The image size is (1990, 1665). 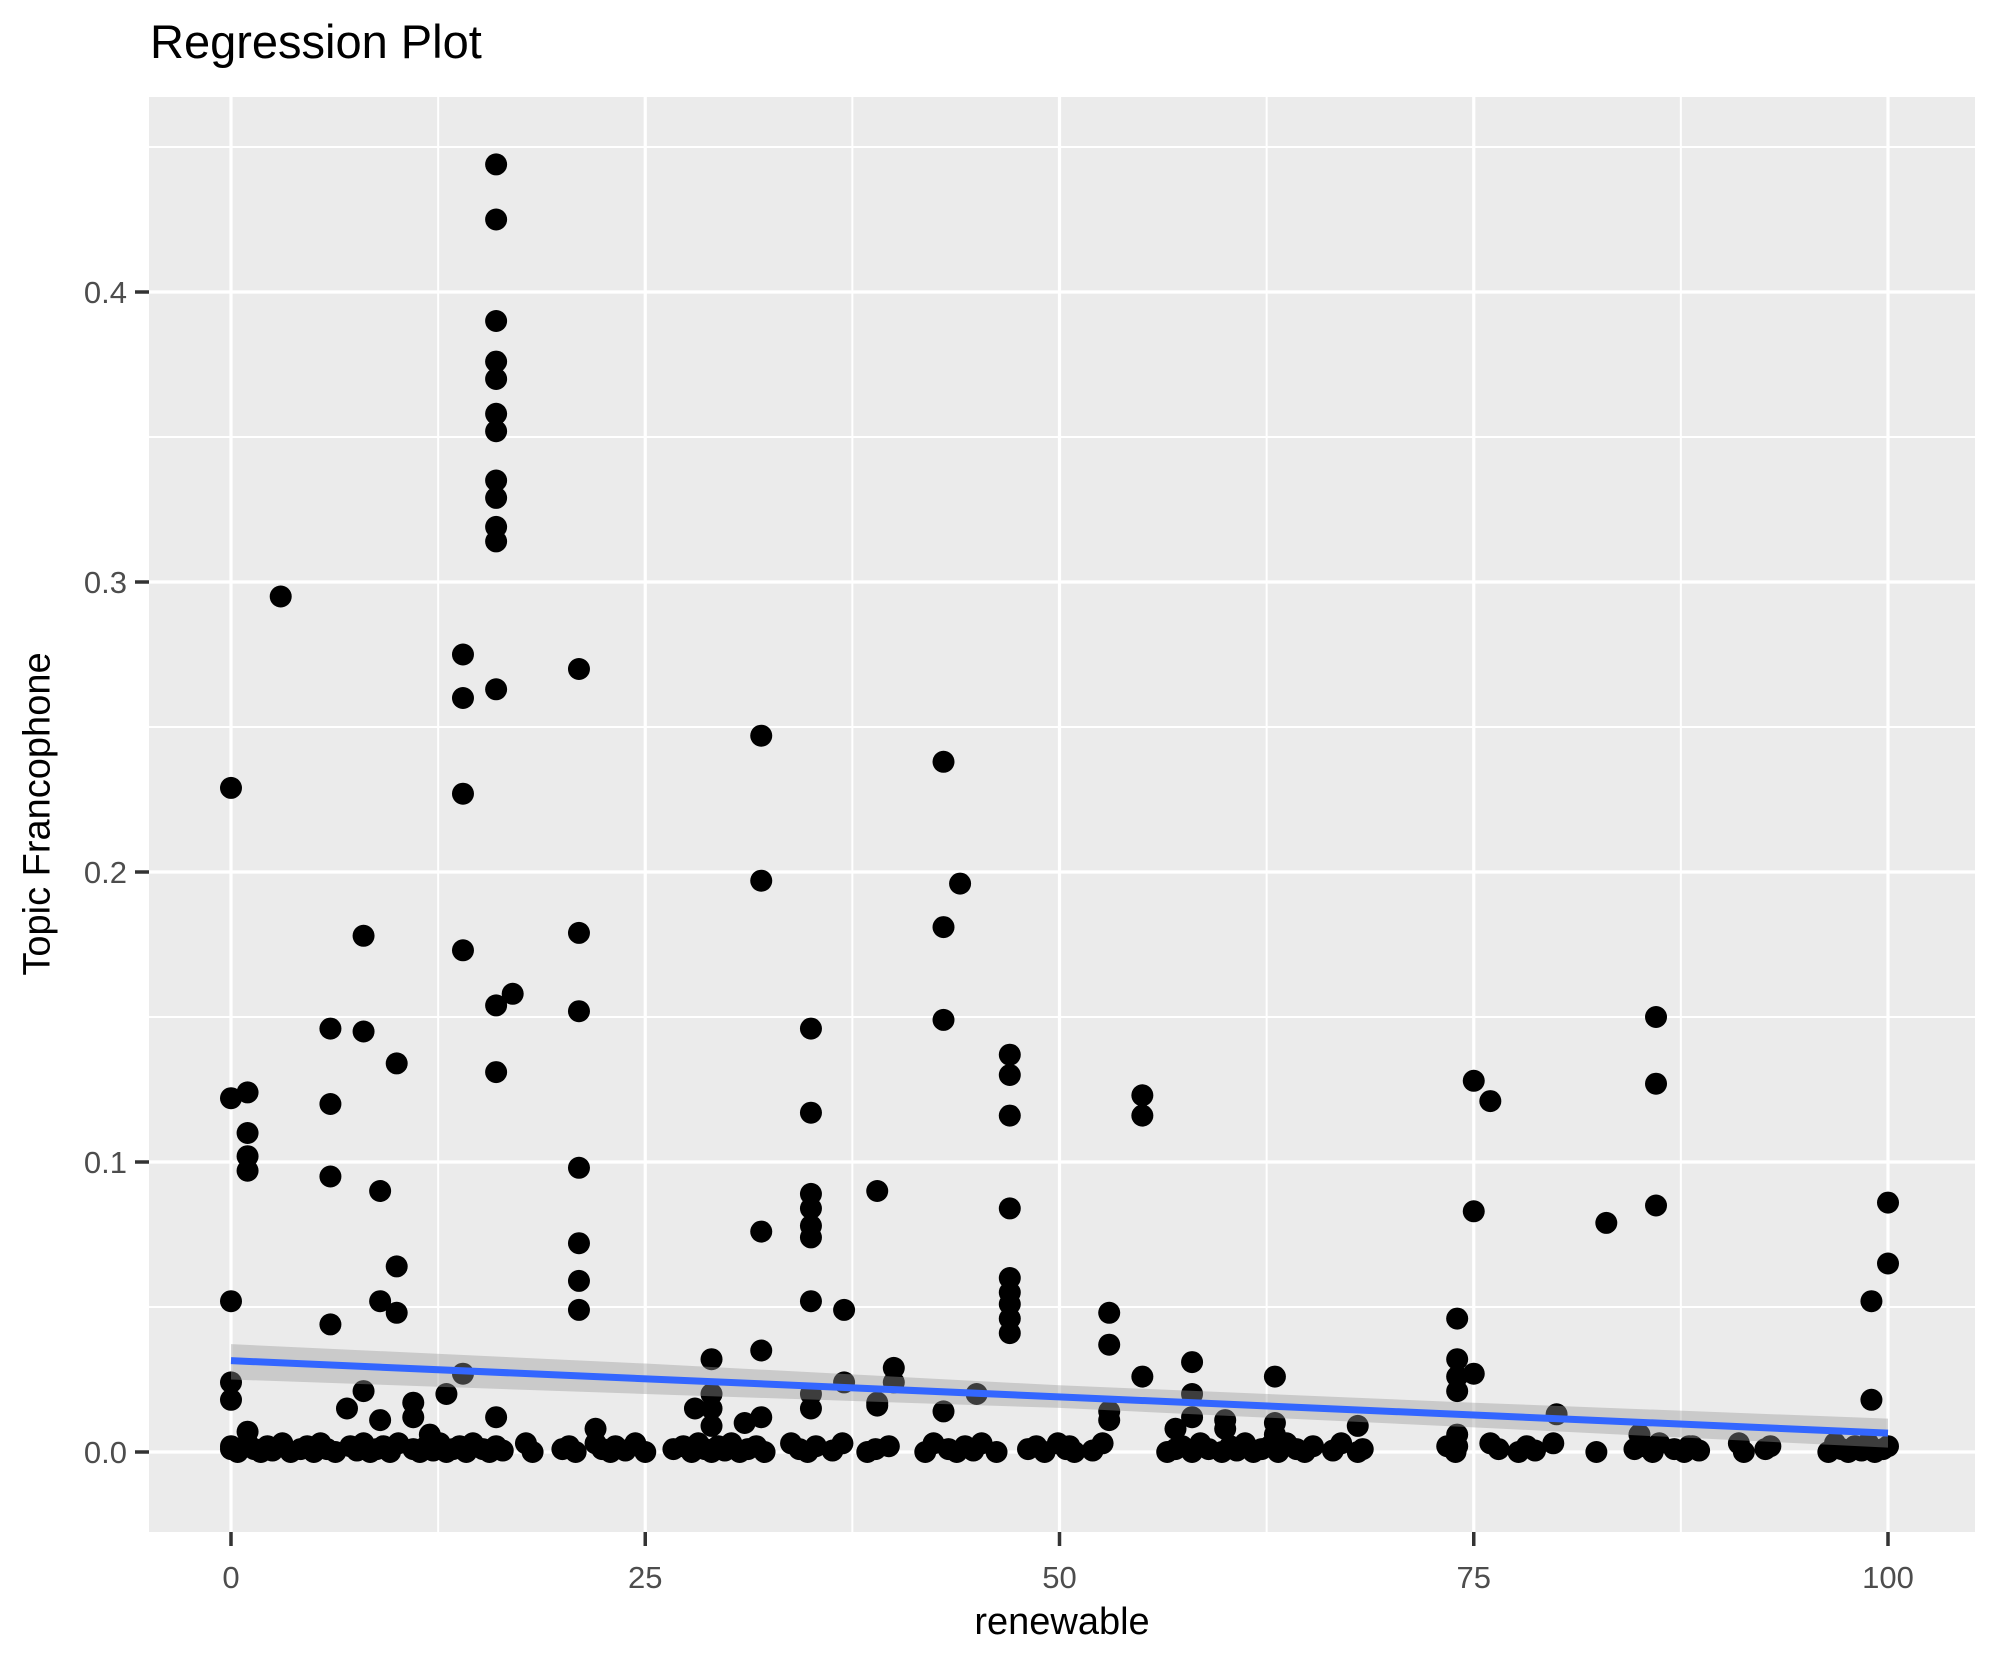 I want to click on x-axis-title: renewable, so click(x=1062, y=1622).